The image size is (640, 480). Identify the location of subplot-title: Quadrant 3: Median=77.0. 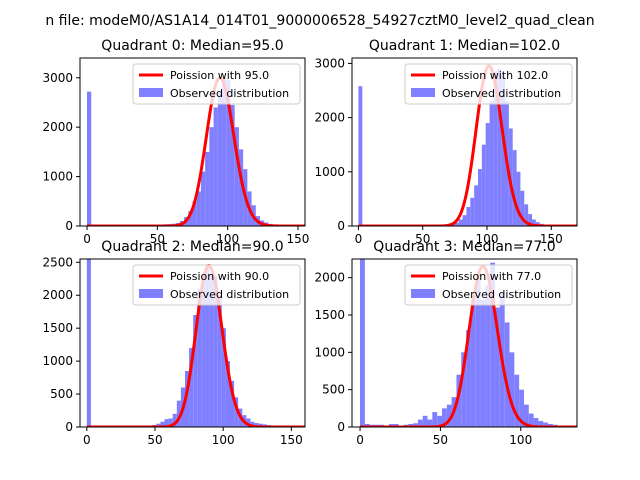
(464, 247).